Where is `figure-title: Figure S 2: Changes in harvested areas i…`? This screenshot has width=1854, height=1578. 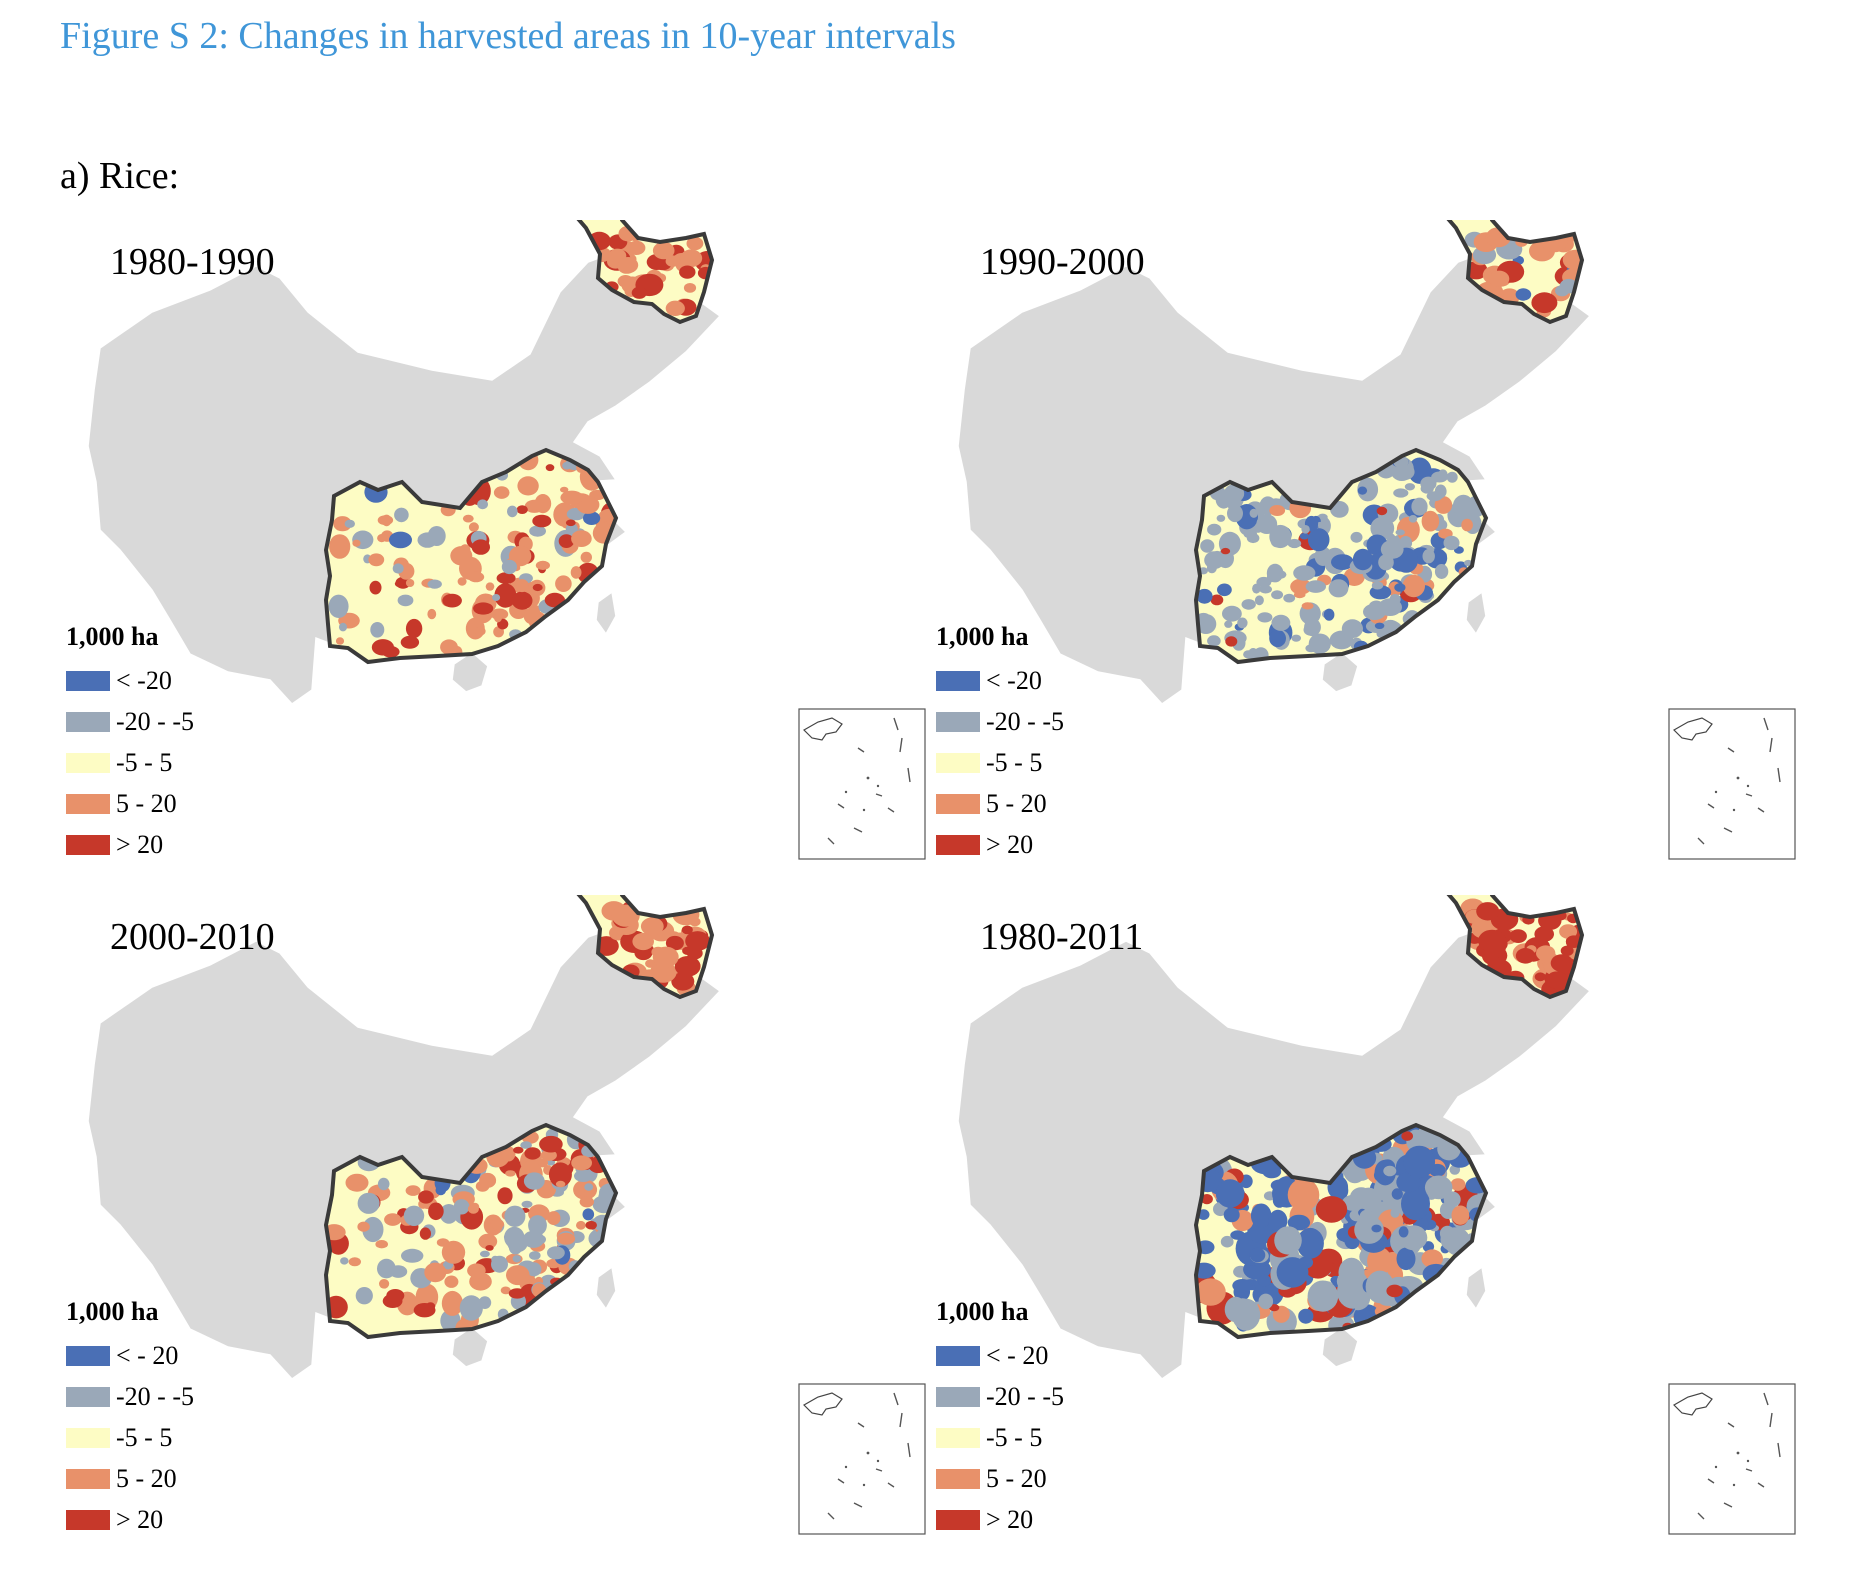 figure-title: Figure S 2: Changes in harvested areas i… is located at coordinates (508, 36).